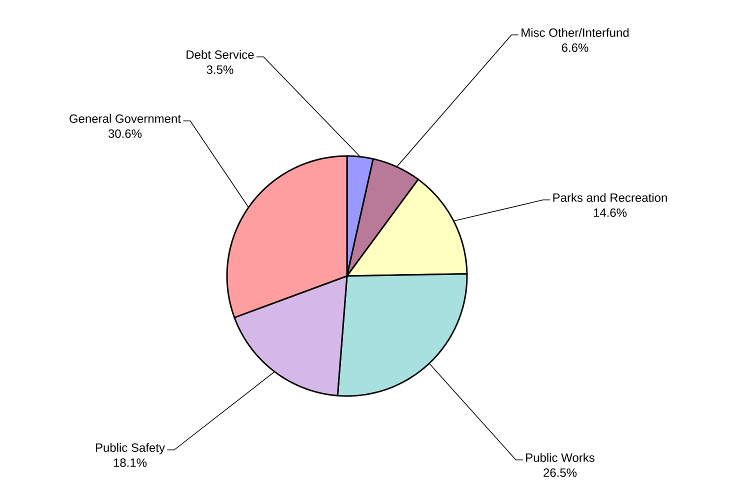 Image resolution: width=756 pixels, height=497 pixels. What do you see at coordinates (575, 32) in the screenshot?
I see `slice-label: Misc Other/Interfund` at bounding box center [575, 32].